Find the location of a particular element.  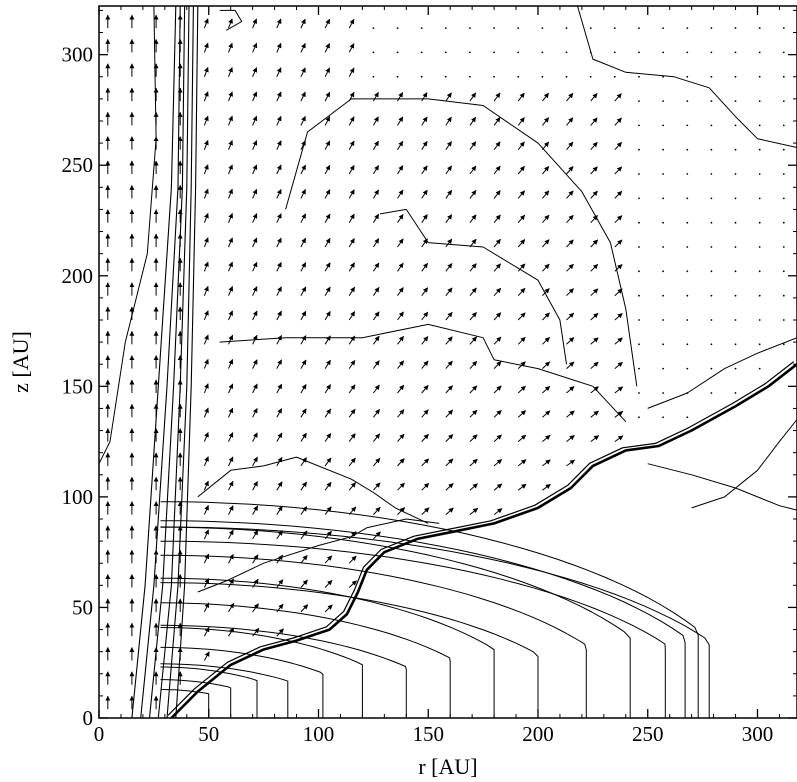

x-tick-label: 0 is located at coordinates (99, 734).